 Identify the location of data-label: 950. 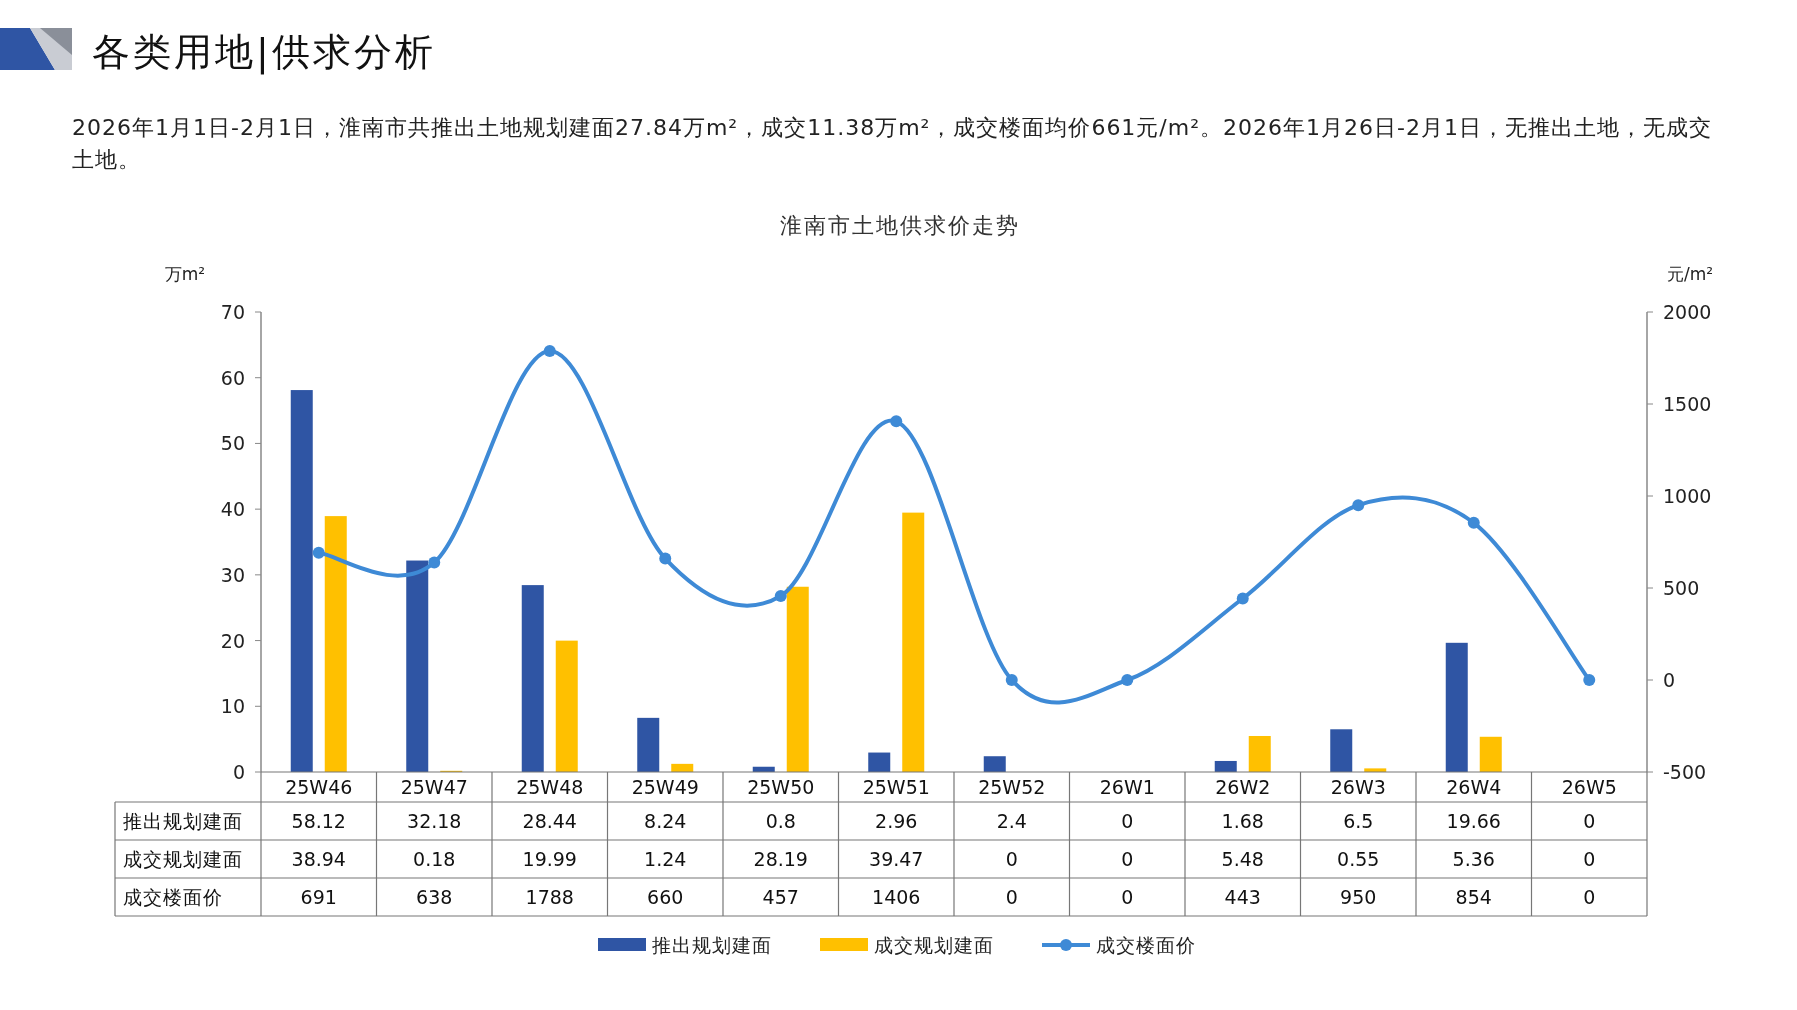
(1358, 897).